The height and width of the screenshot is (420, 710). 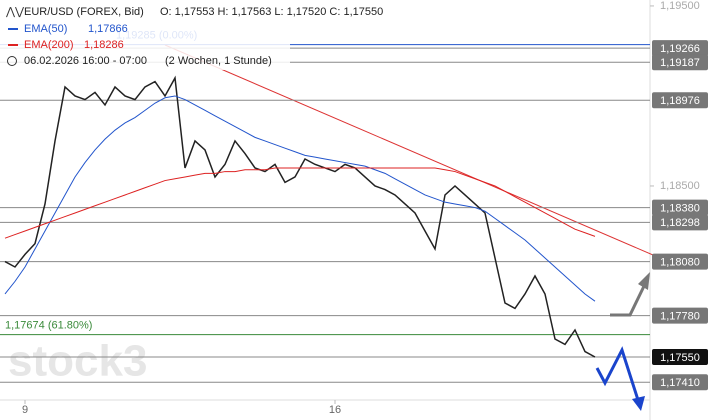 I want to click on level-label: 1,17780, so click(x=680, y=316).